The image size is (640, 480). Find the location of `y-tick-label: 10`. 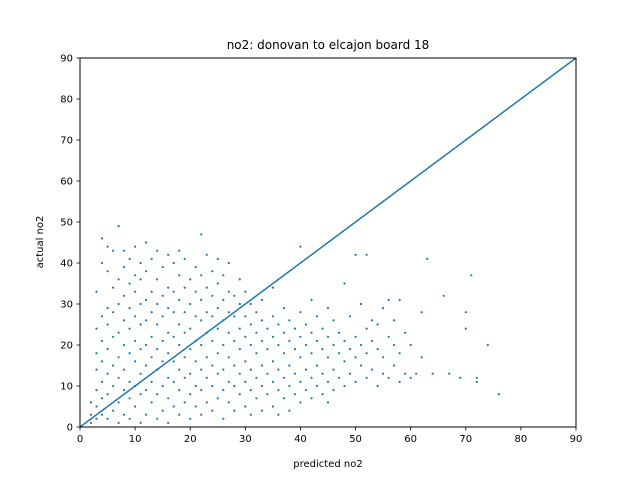

y-tick-label: 10 is located at coordinates (66, 387).